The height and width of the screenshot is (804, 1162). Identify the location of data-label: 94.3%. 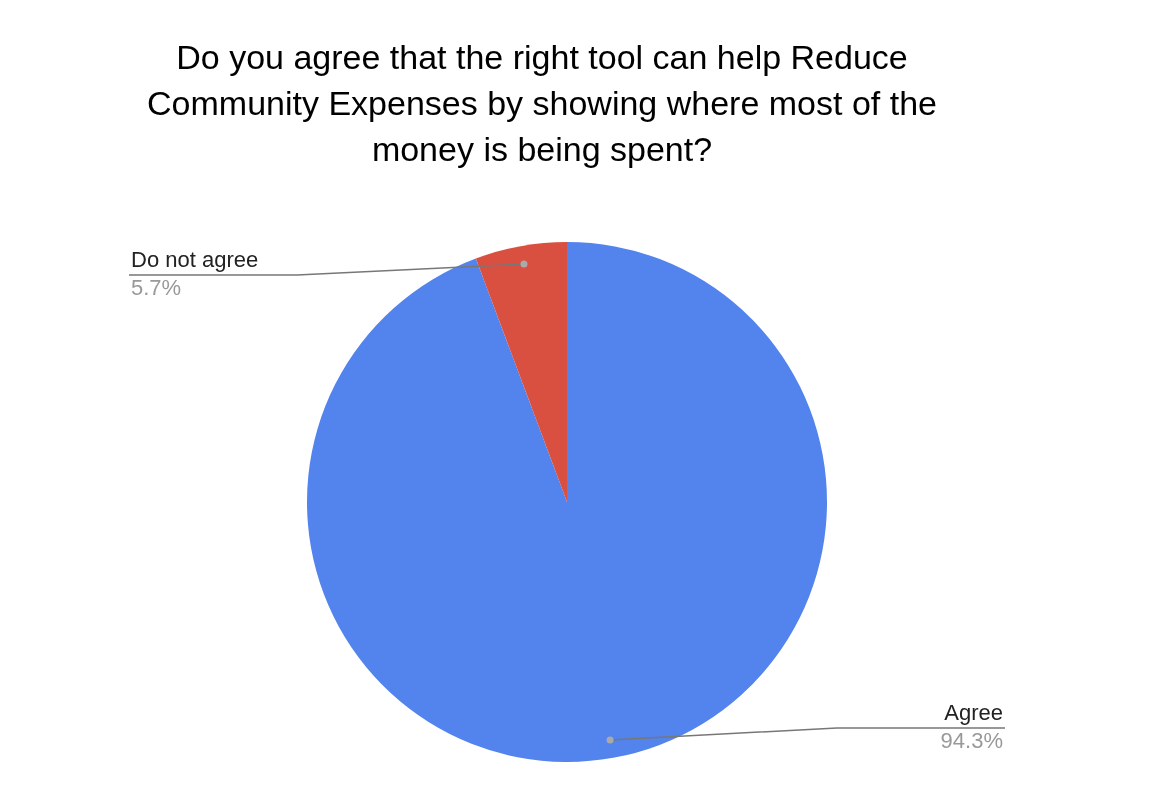
(971, 740).